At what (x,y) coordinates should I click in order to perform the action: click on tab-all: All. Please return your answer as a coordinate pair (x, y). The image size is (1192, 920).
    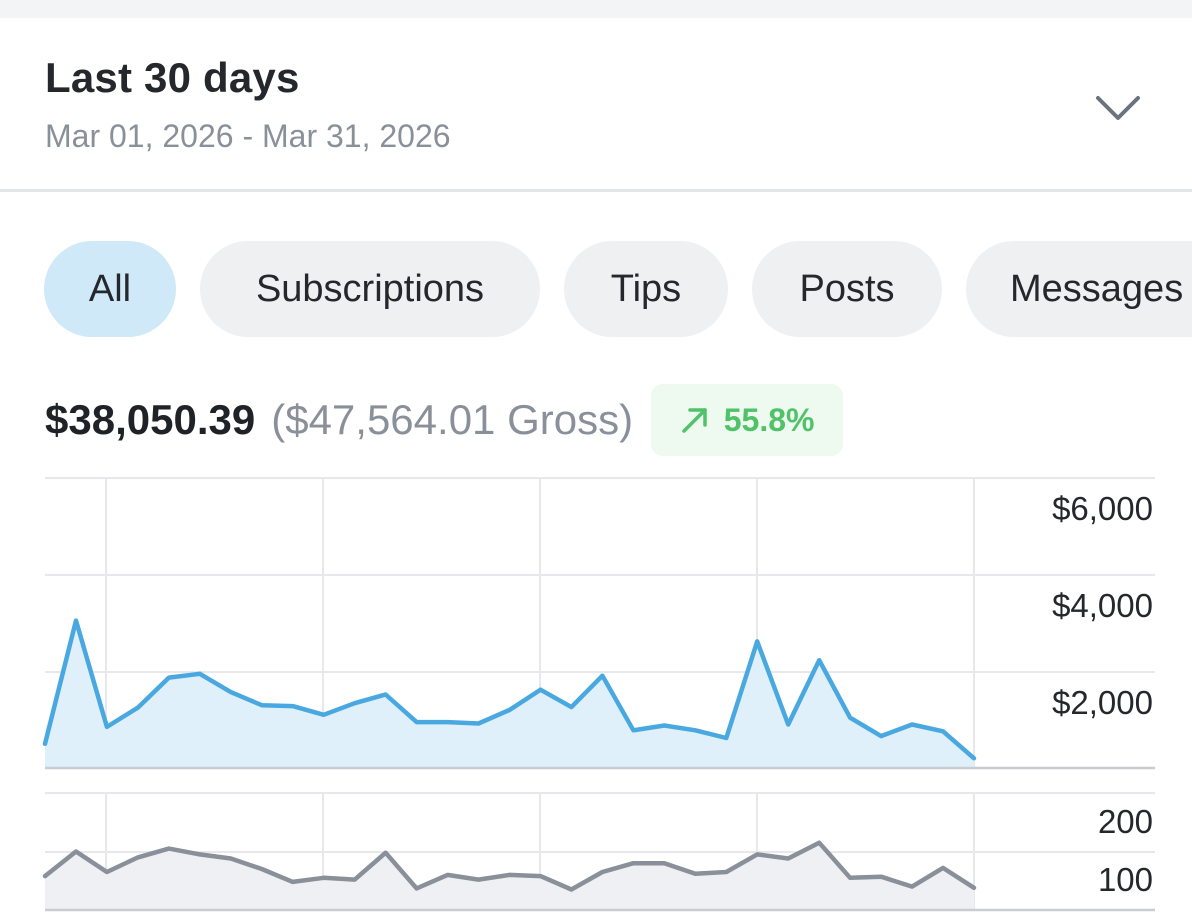
    Looking at the image, I should click on (110, 289).